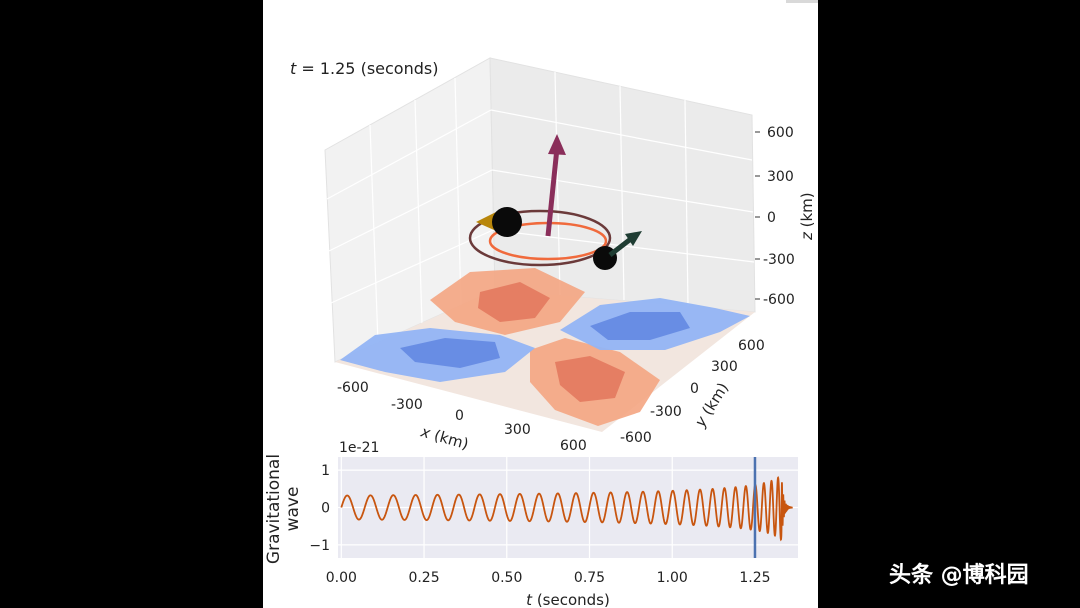  I want to click on primary-black-hole, so click(507, 222).